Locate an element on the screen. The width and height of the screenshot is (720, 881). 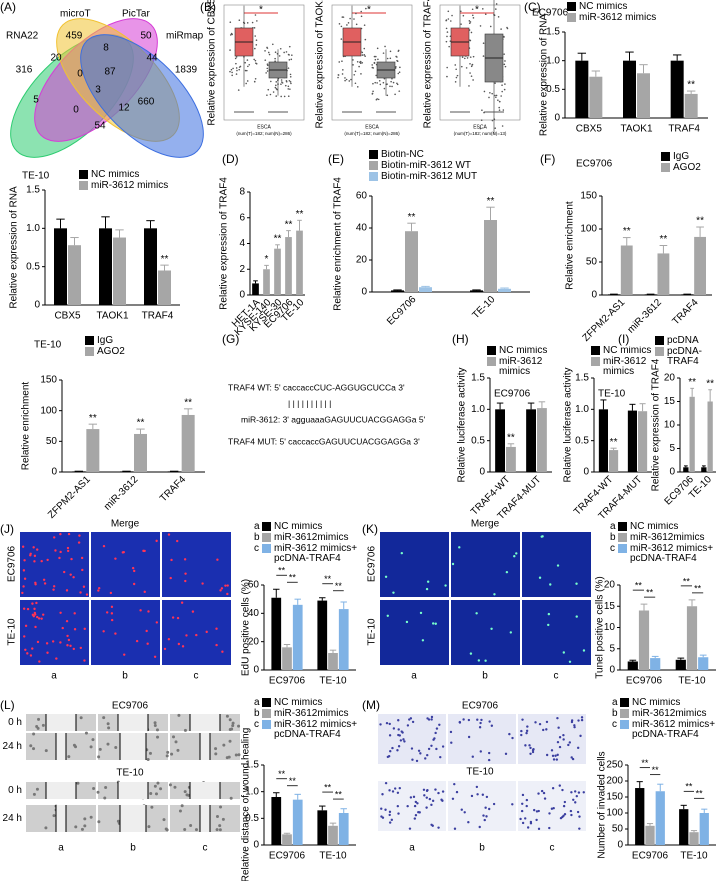
sequence-line: | | | | | | | | | | is located at coordinates (309, 403).